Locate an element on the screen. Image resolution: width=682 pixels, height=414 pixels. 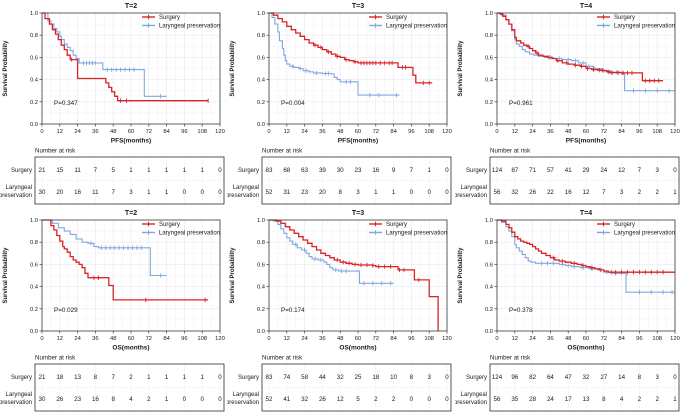
p-value-label: P=0.961 is located at coordinates (521, 103).